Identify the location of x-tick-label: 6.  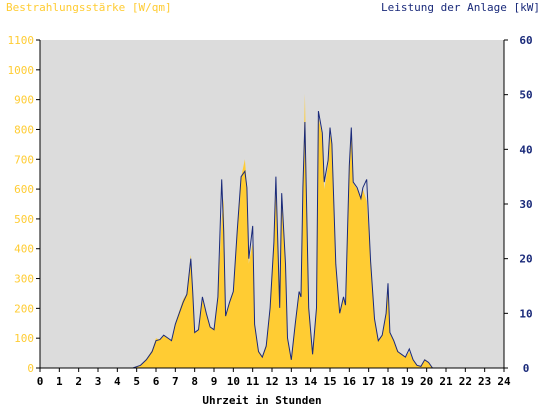
(156, 381).